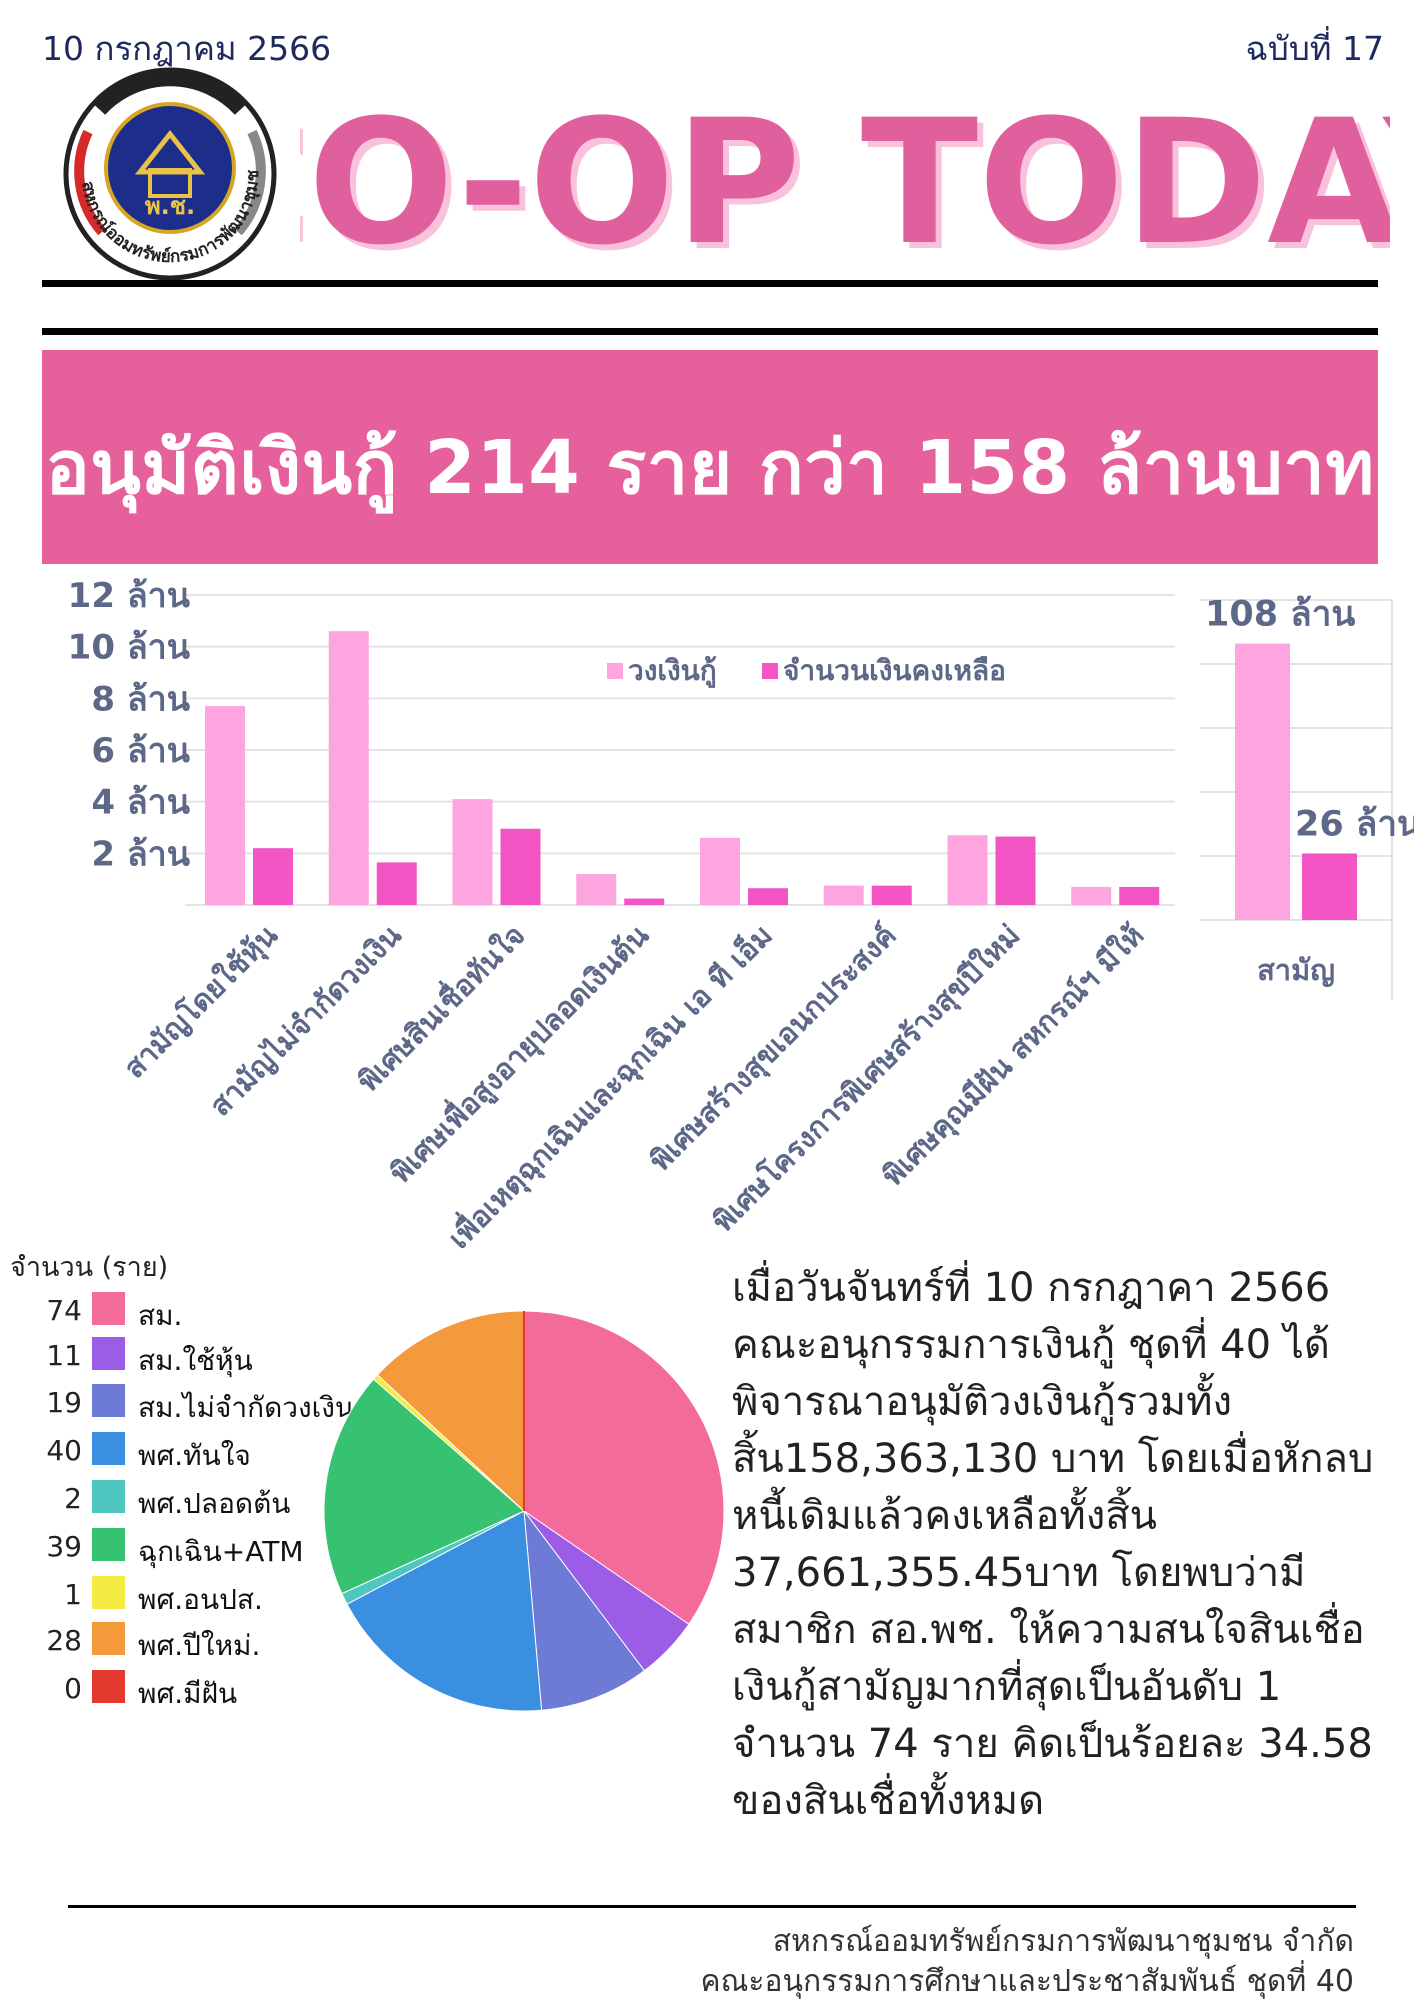  I want to click on pie-legend-item: 11 สม.ใช้หุ้น, so click(175, 1356).